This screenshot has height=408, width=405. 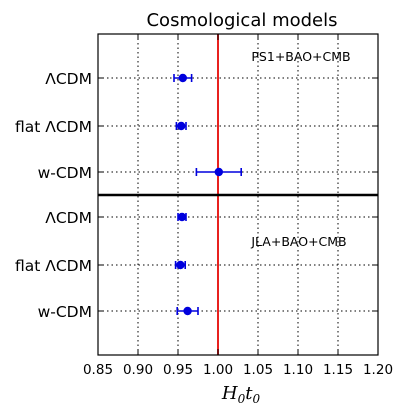 What do you see at coordinates (218, 370) in the screenshot?
I see `x-tick-label: 1.00` at bounding box center [218, 370].